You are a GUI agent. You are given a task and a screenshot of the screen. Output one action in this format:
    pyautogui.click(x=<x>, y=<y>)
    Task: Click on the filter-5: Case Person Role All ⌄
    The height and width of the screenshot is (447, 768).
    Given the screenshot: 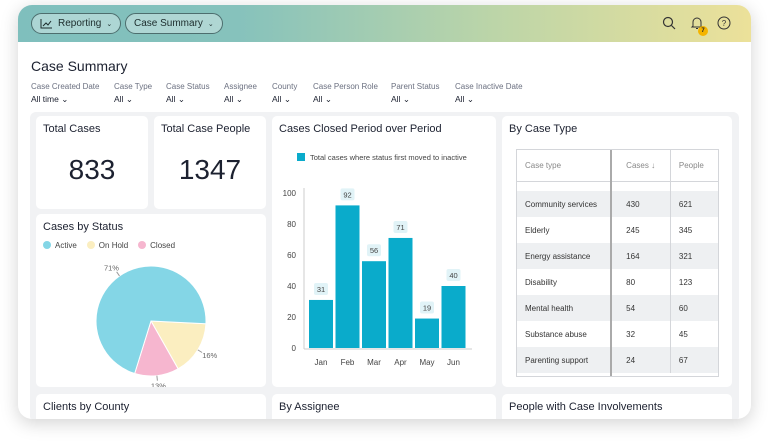 What is the action you would take?
    pyautogui.click(x=345, y=93)
    